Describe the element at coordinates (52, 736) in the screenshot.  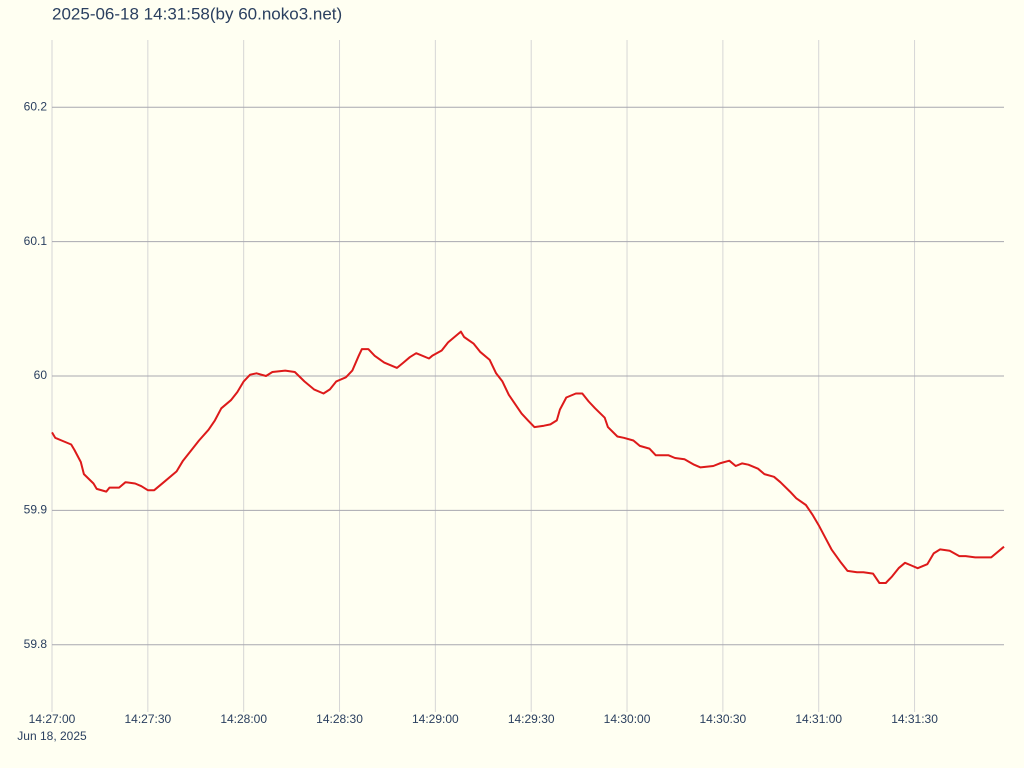
I see `x-date-label: Jun 18, 2025` at that location.